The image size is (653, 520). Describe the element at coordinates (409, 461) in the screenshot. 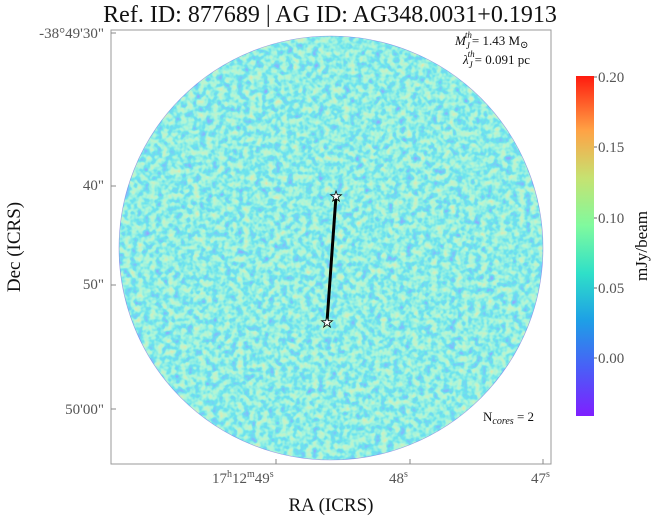

I see `x-tick-marks` at that location.